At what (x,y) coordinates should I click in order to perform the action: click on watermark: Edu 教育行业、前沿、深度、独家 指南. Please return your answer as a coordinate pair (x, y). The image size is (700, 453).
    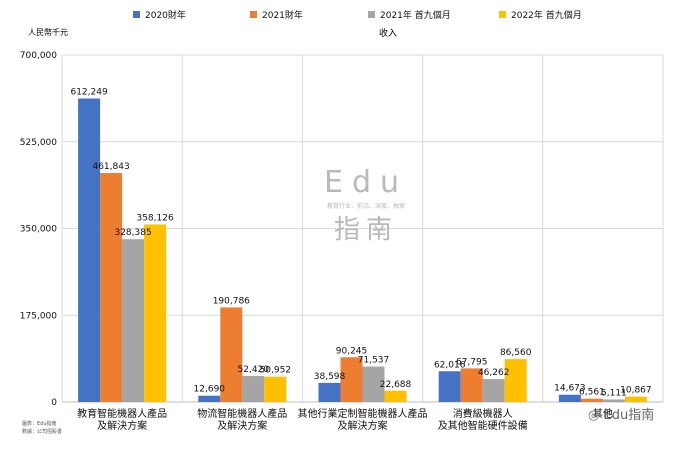
    Looking at the image, I should click on (366, 205).